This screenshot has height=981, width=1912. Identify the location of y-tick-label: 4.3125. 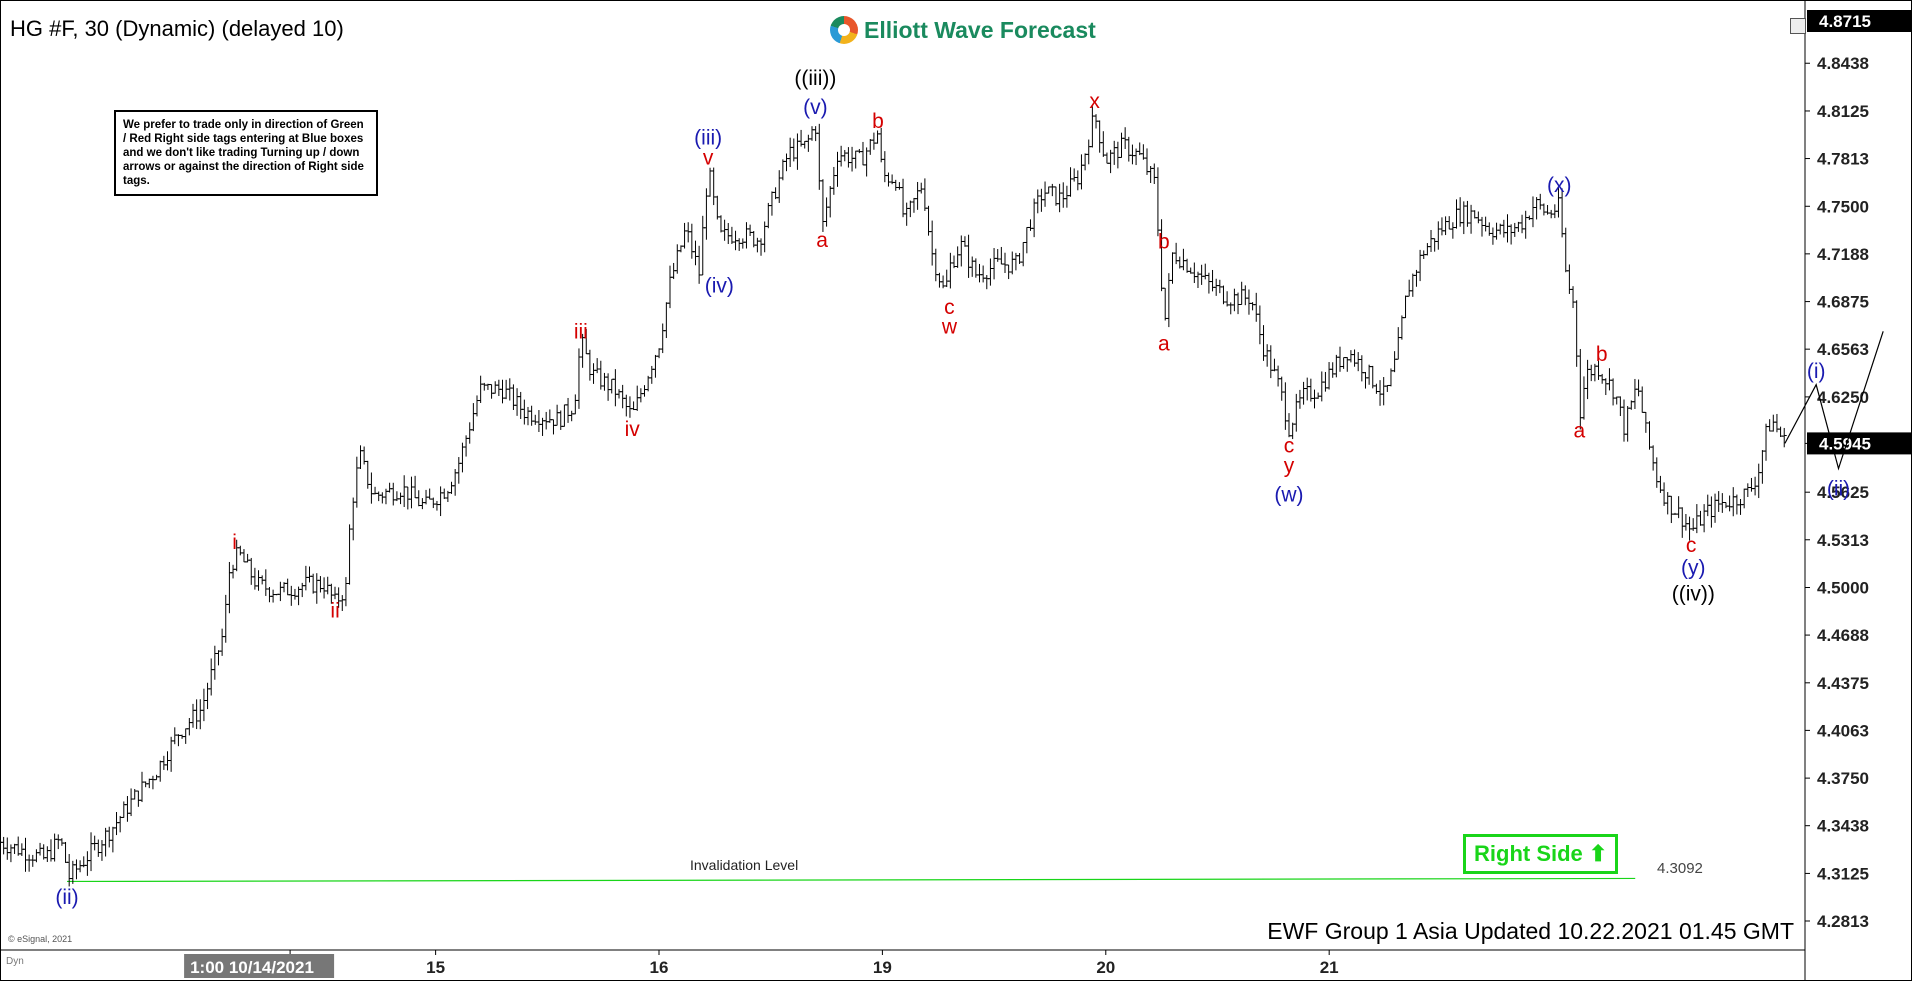
(1843, 873).